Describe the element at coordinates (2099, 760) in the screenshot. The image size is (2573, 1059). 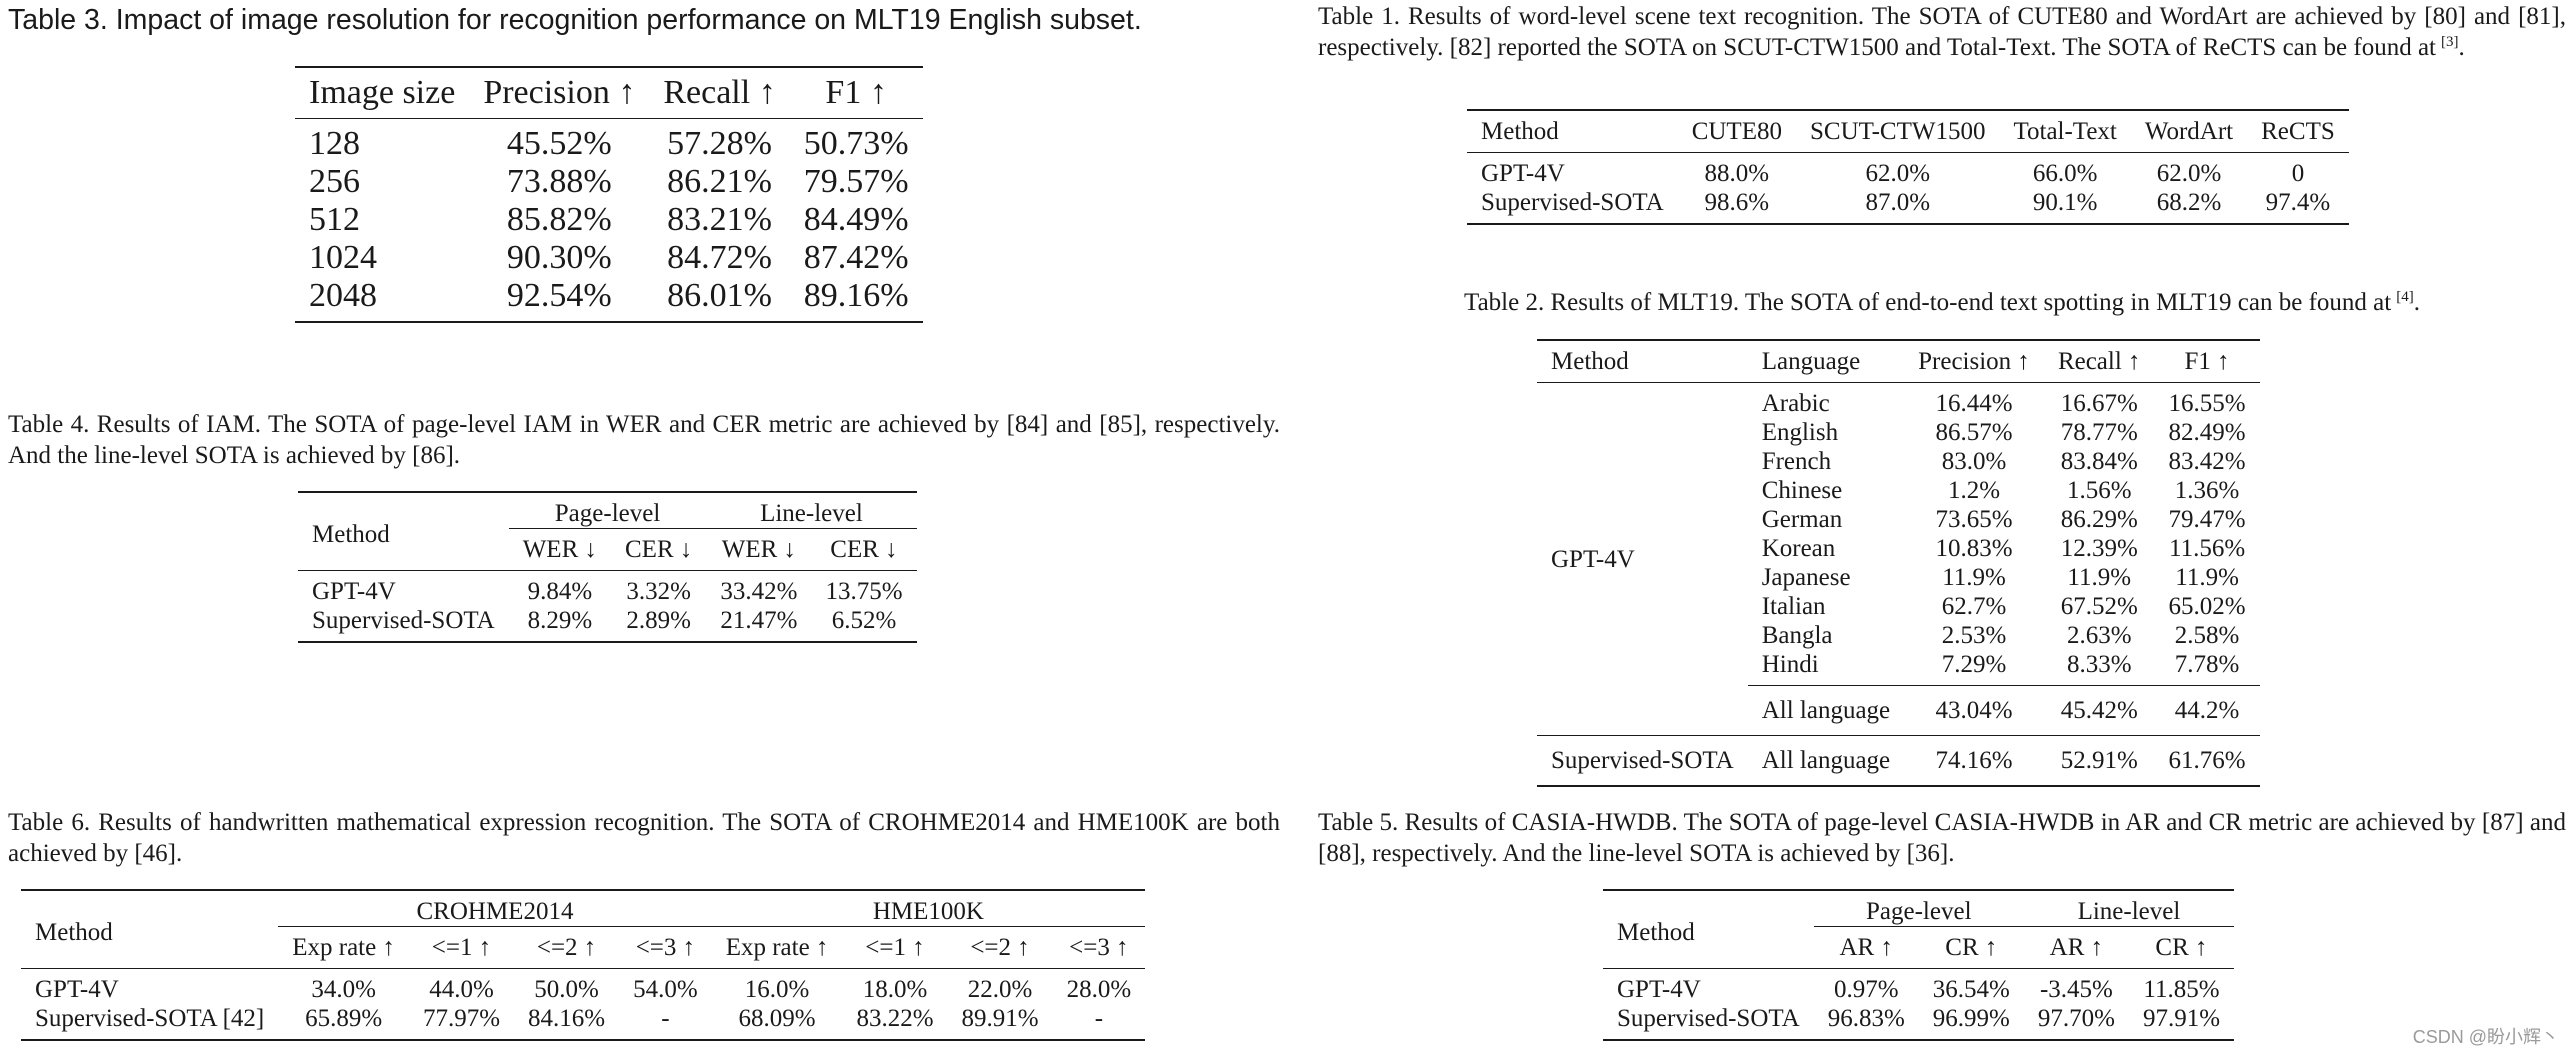
I see `table2-cell: 52.91%` at that location.